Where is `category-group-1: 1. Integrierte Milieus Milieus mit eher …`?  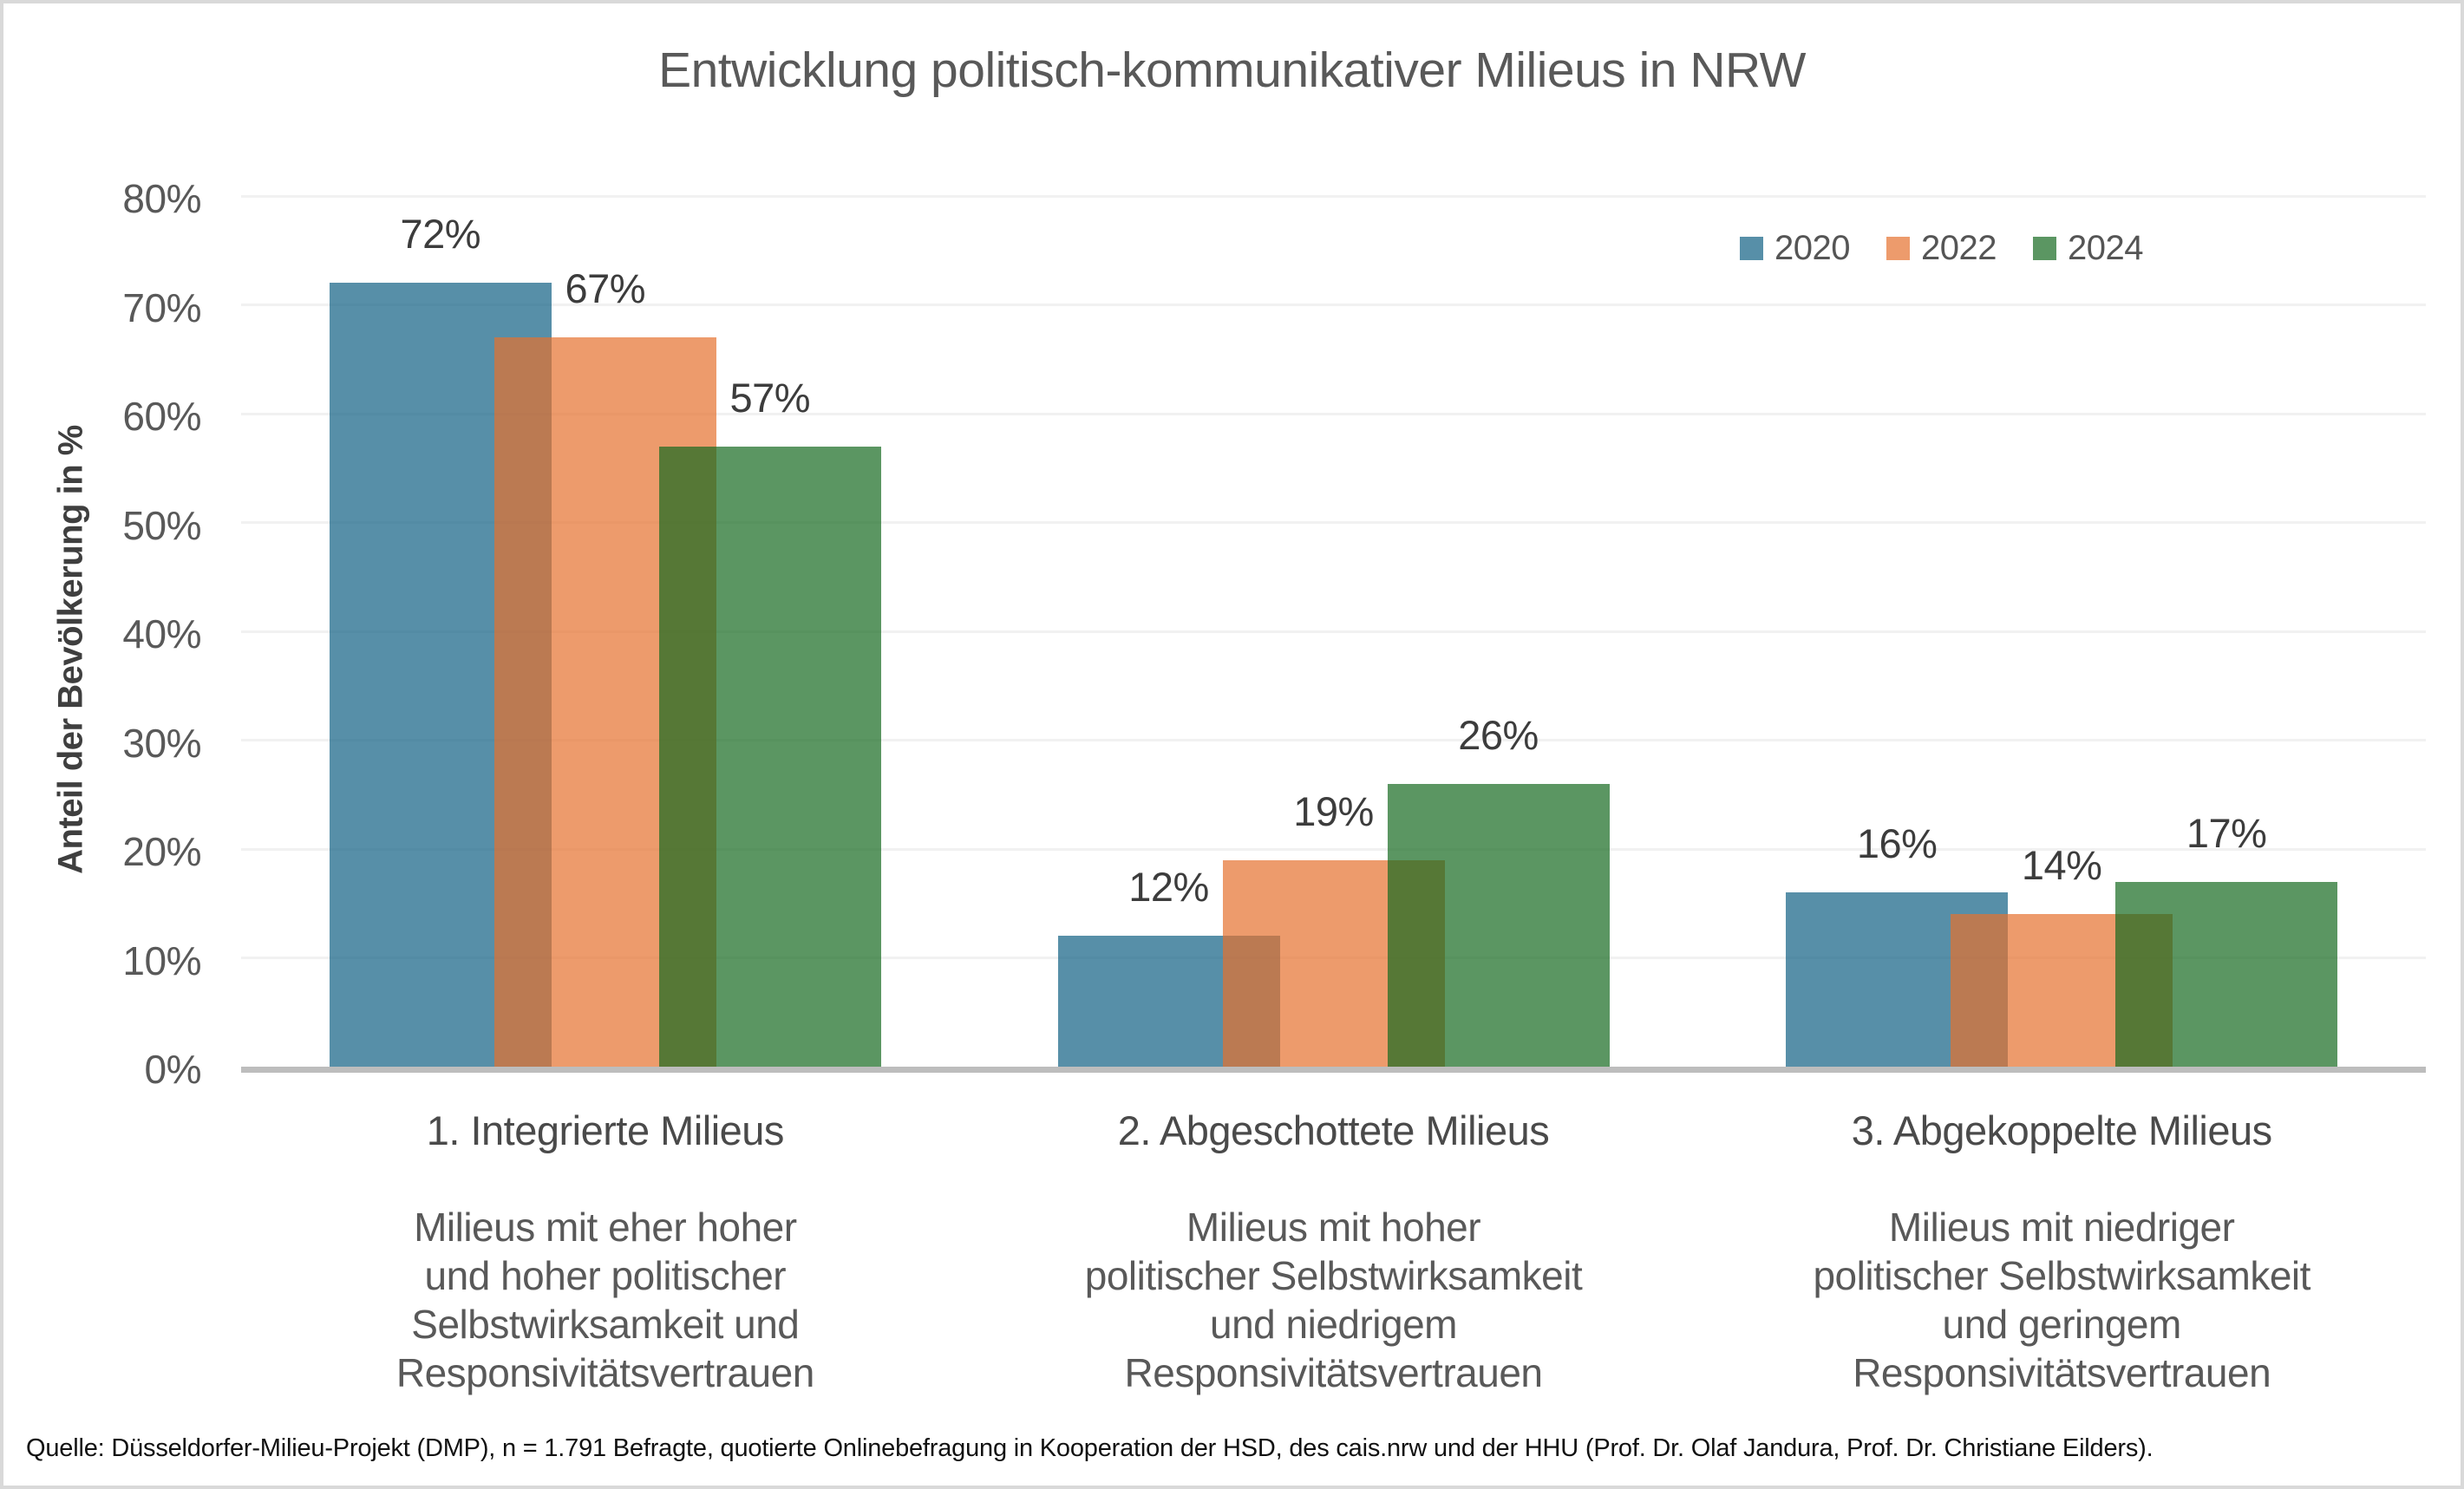
category-group-1: 1. Integrierte Milieus Milieus mit eher … is located at coordinates (605, 1252).